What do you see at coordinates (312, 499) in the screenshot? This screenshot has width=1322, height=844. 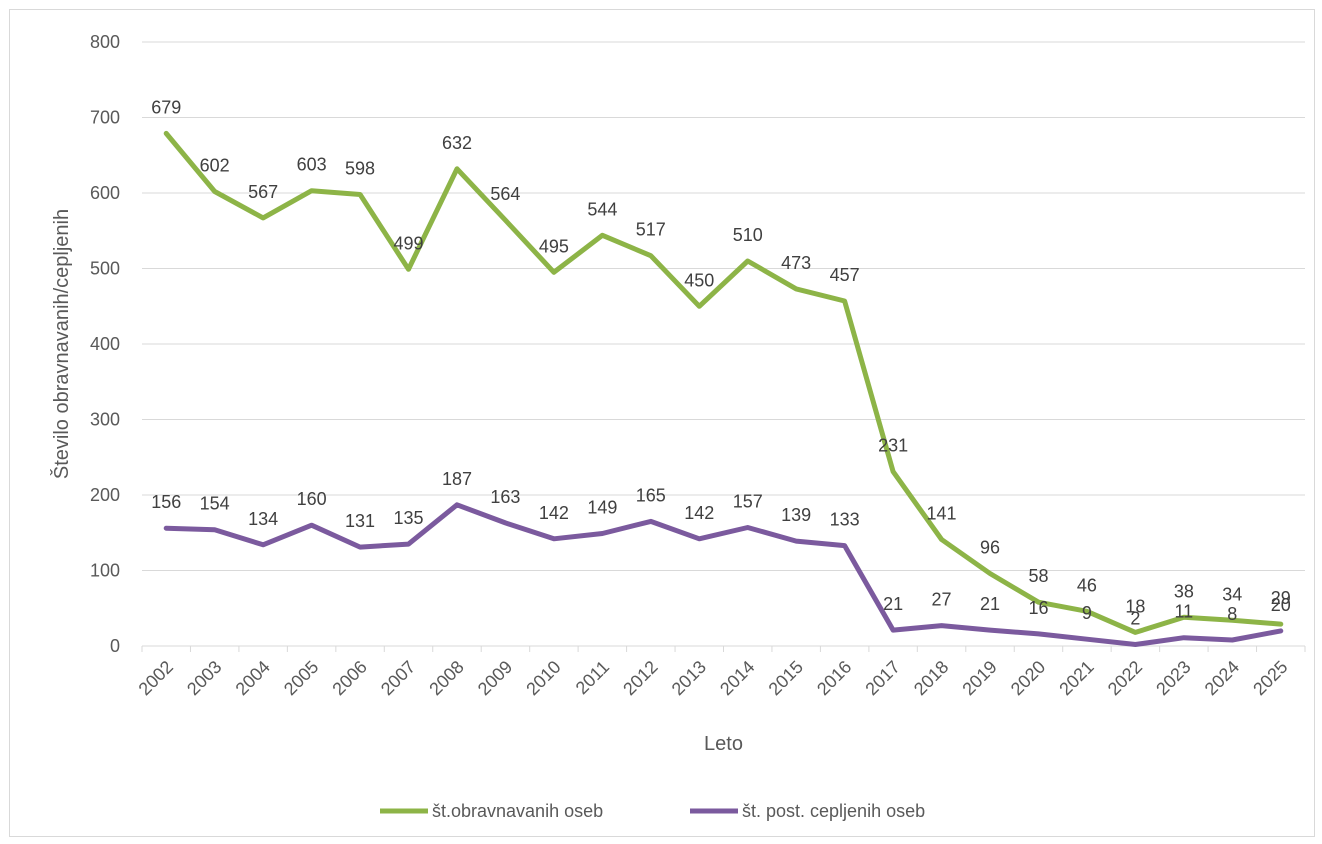 I see `data-label: 160` at bounding box center [312, 499].